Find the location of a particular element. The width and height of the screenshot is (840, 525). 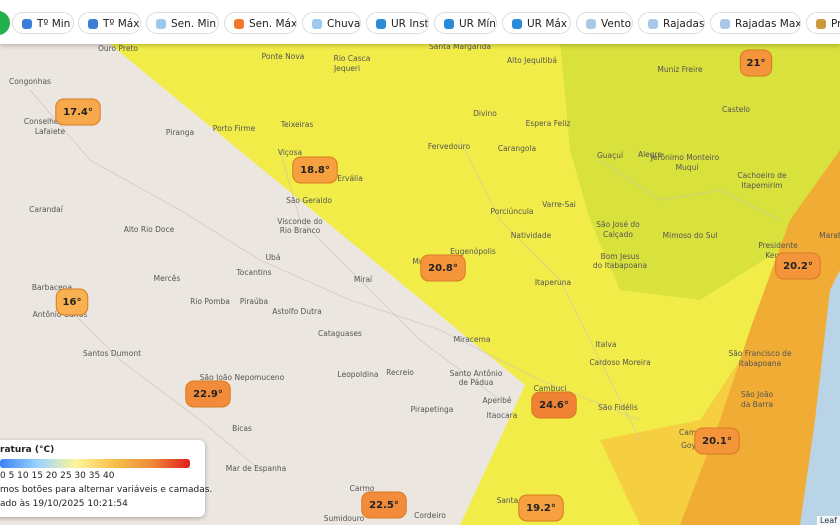

place-label: São João is located at coordinates (757, 394).